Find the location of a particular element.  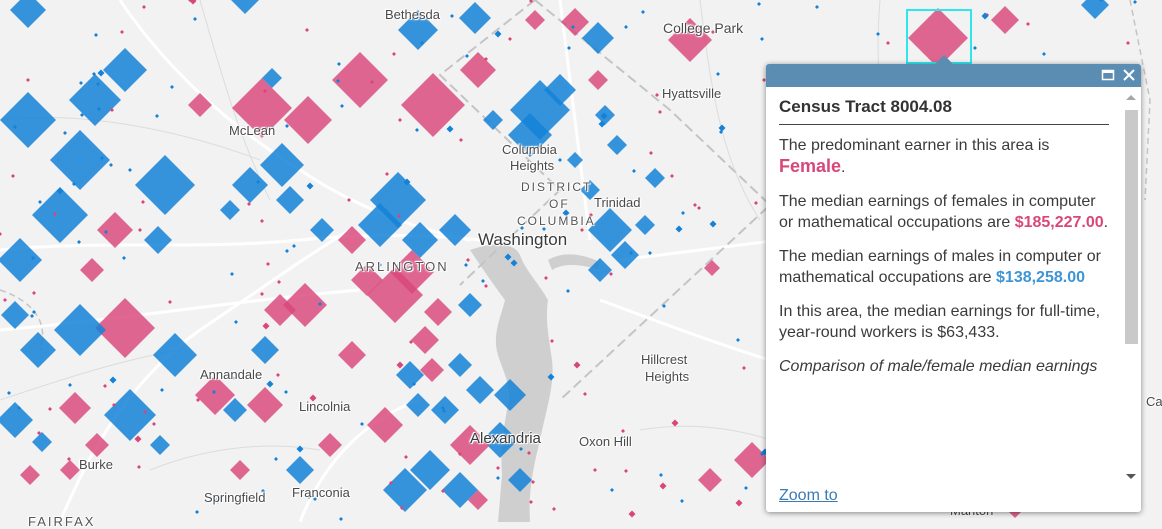

maximize-icon is located at coordinates (1108, 75).